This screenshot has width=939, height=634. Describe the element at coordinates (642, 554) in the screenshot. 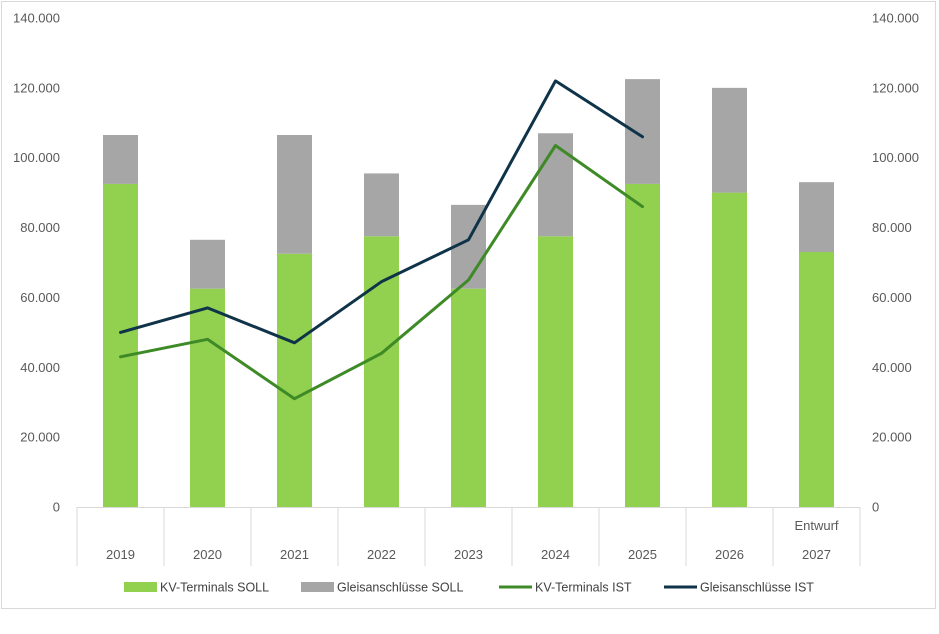

I see `x-tick-label: 2025` at that location.